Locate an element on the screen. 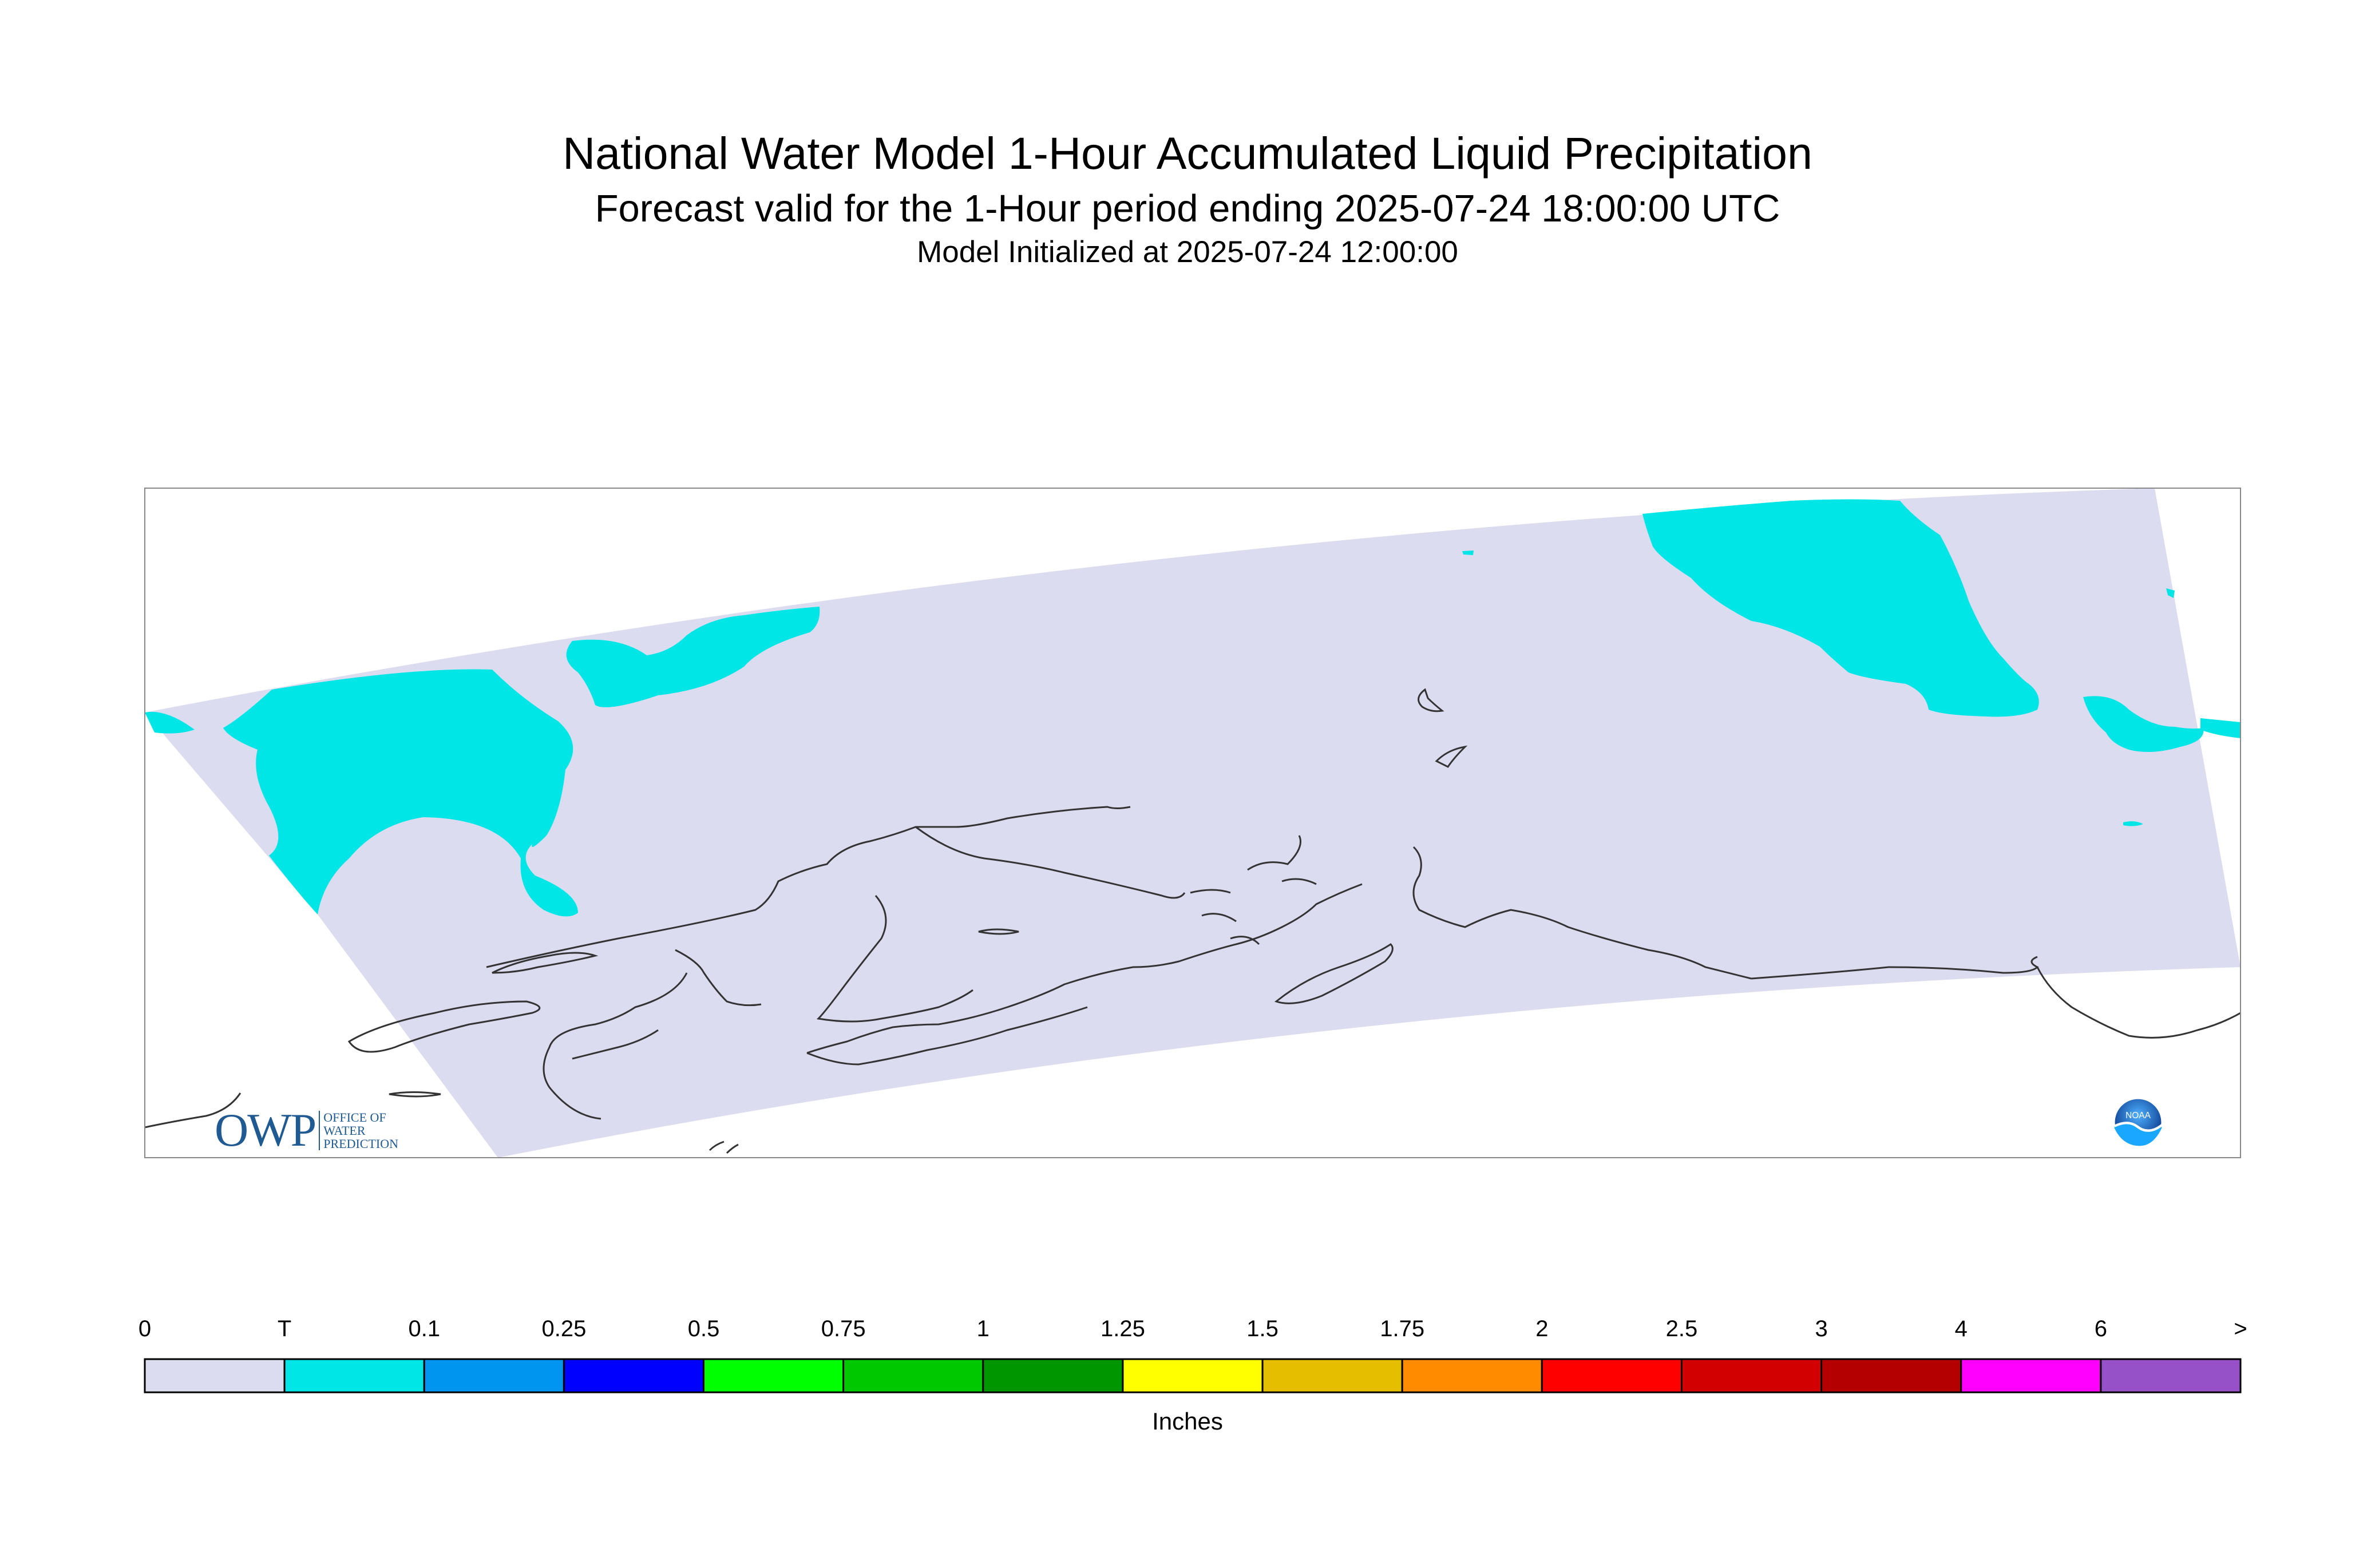  svg-text: NOAA is located at coordinates (2138, 1115).